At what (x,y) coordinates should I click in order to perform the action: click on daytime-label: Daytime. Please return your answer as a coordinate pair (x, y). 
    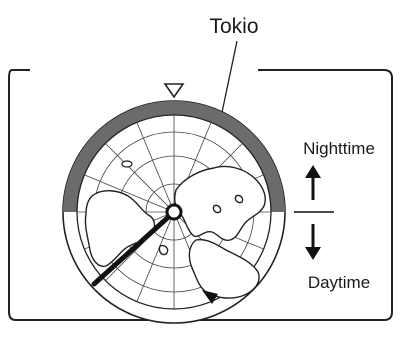
    Looking at the image, I should click on (339, 282).